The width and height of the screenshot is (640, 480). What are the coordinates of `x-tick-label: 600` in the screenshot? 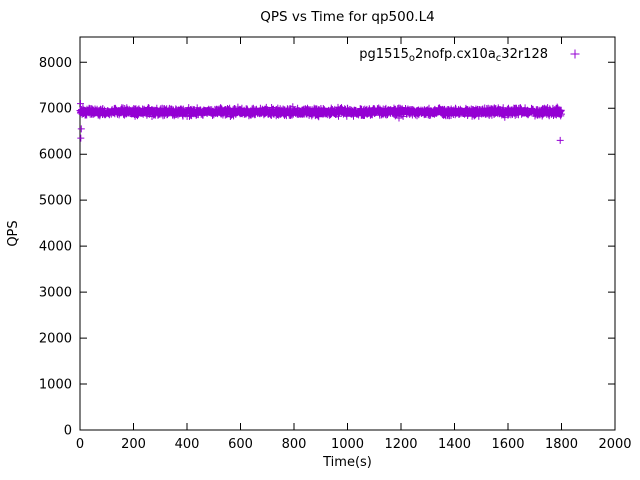 It's located at (240, 444).